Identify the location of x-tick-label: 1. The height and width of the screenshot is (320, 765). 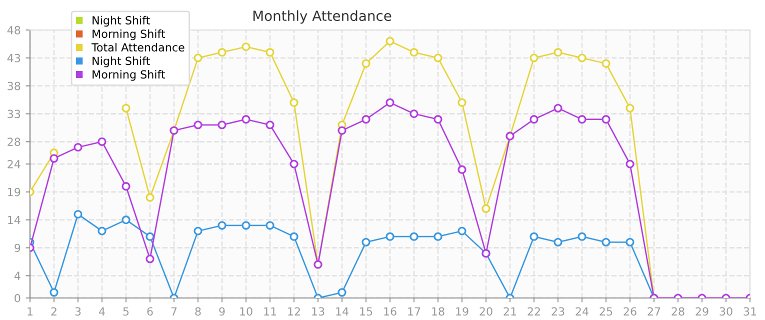
(30, 311).